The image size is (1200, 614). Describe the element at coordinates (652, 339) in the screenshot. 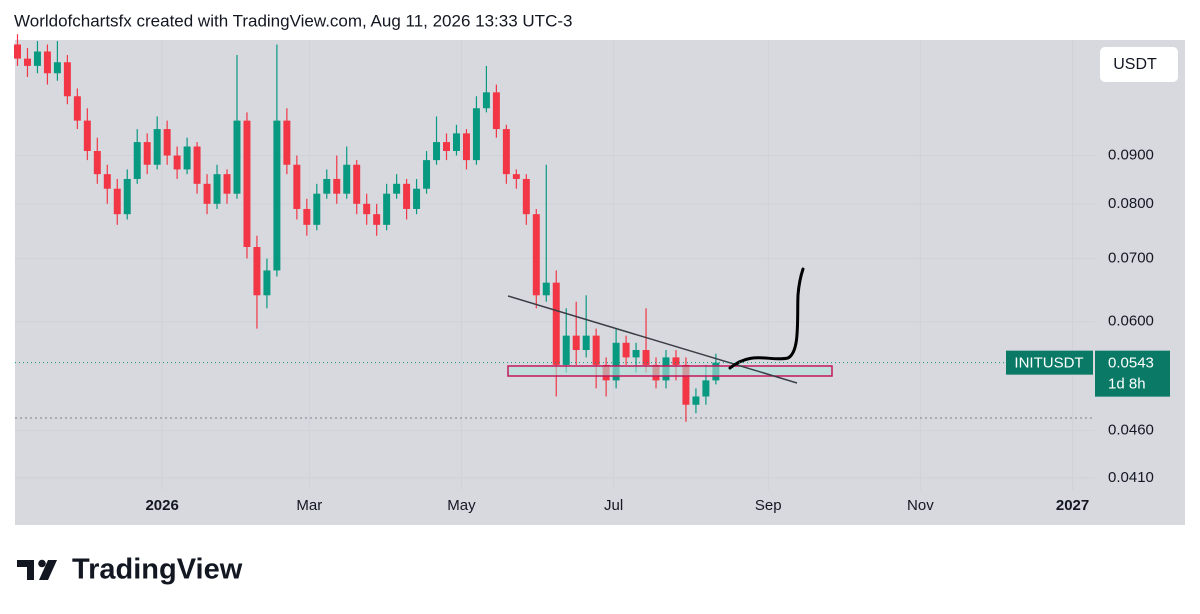

I see `trend-line` at that location.